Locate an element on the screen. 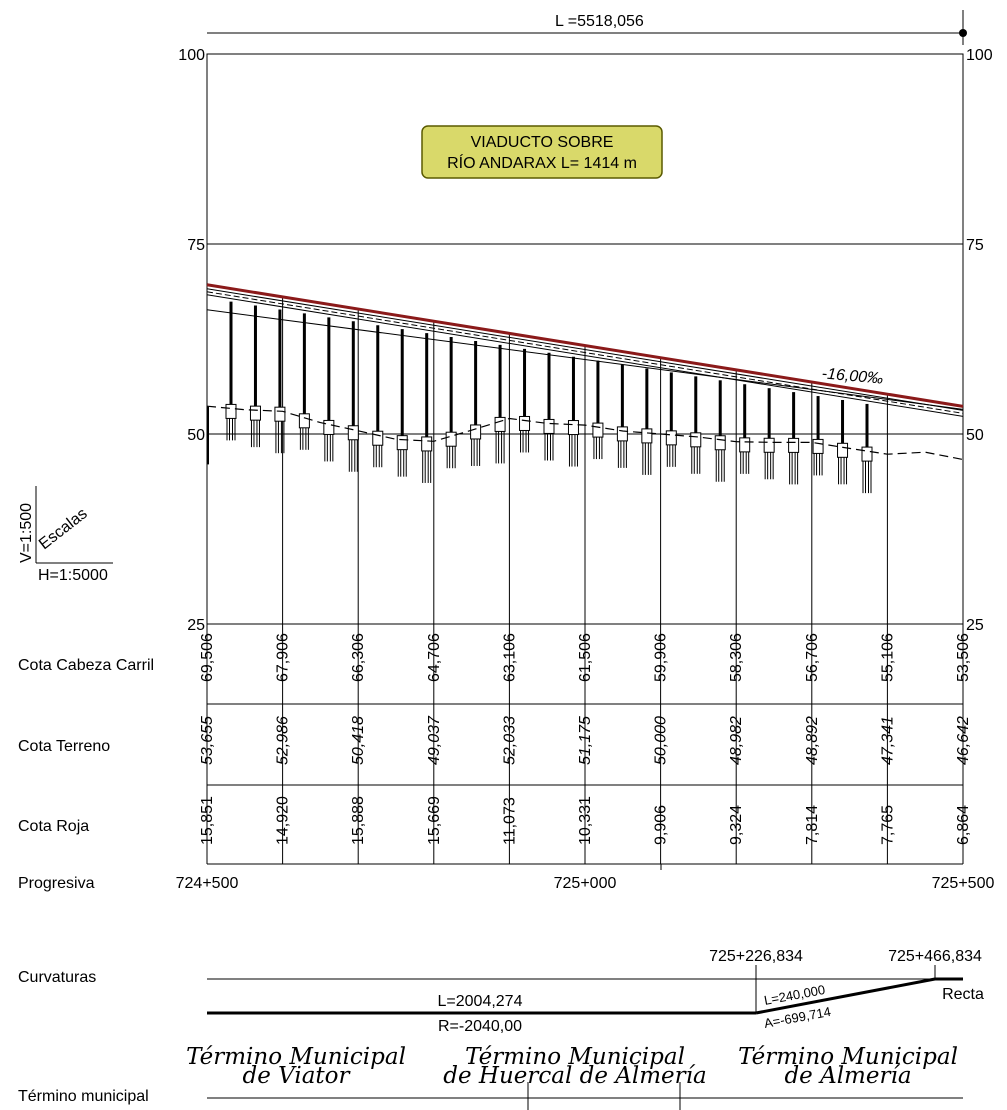  cota-terreno-value: 48,982 is located at coordinates (736, 740).